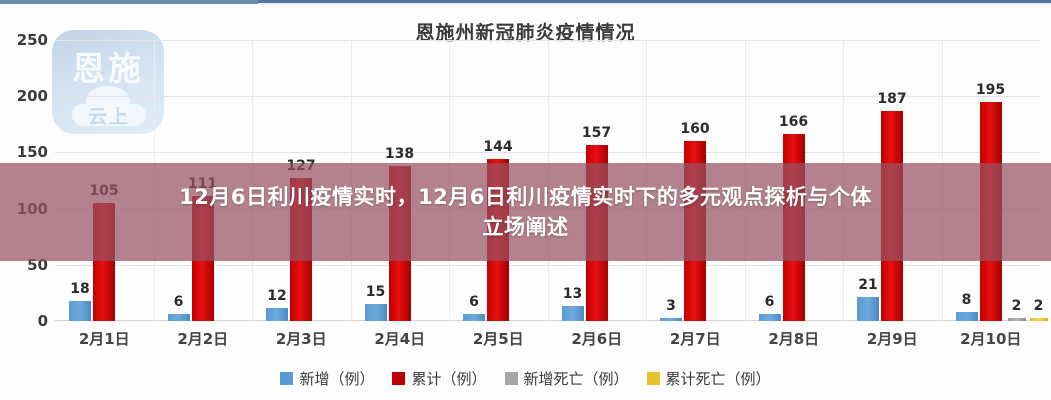  Describe the element at coordinates (718, 379) in the screenshot. I see `legend-label: 累计死亡（例）` at that location.